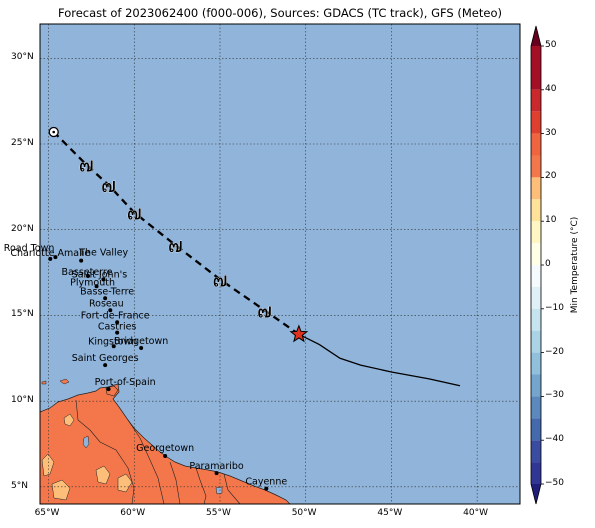 Image resolution: width=595 pixels, height=528 pixels. What do you see at coordinates (86, 442) in the screenshot?
I see `lake` at bounding box center [86, 442].